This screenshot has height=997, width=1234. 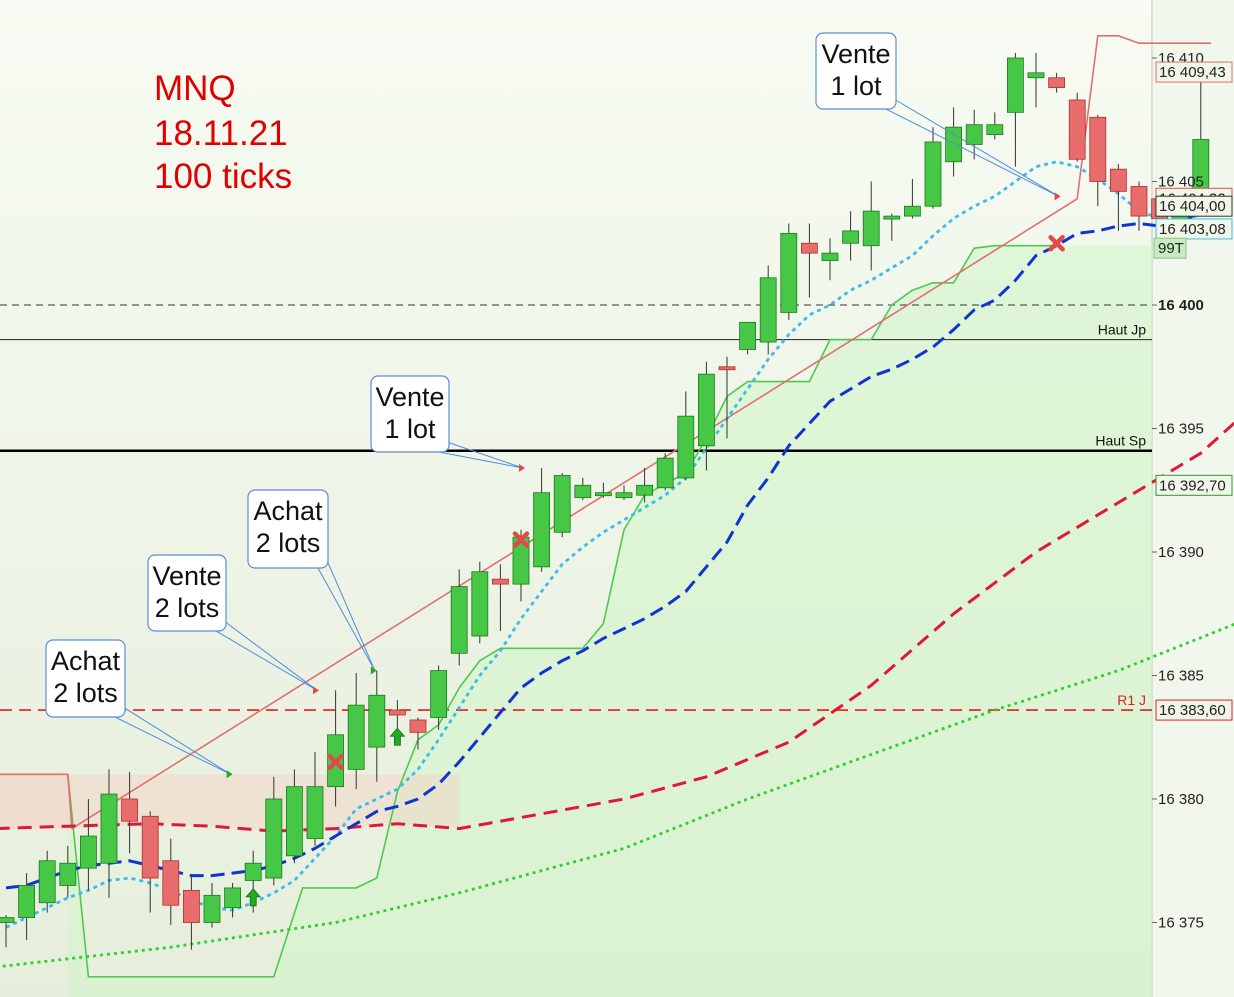 What do you see at coordinates (1194, 229) in the screenshot?
I see `price-tag: 16 403,08` at bounding box center [1194, 229].